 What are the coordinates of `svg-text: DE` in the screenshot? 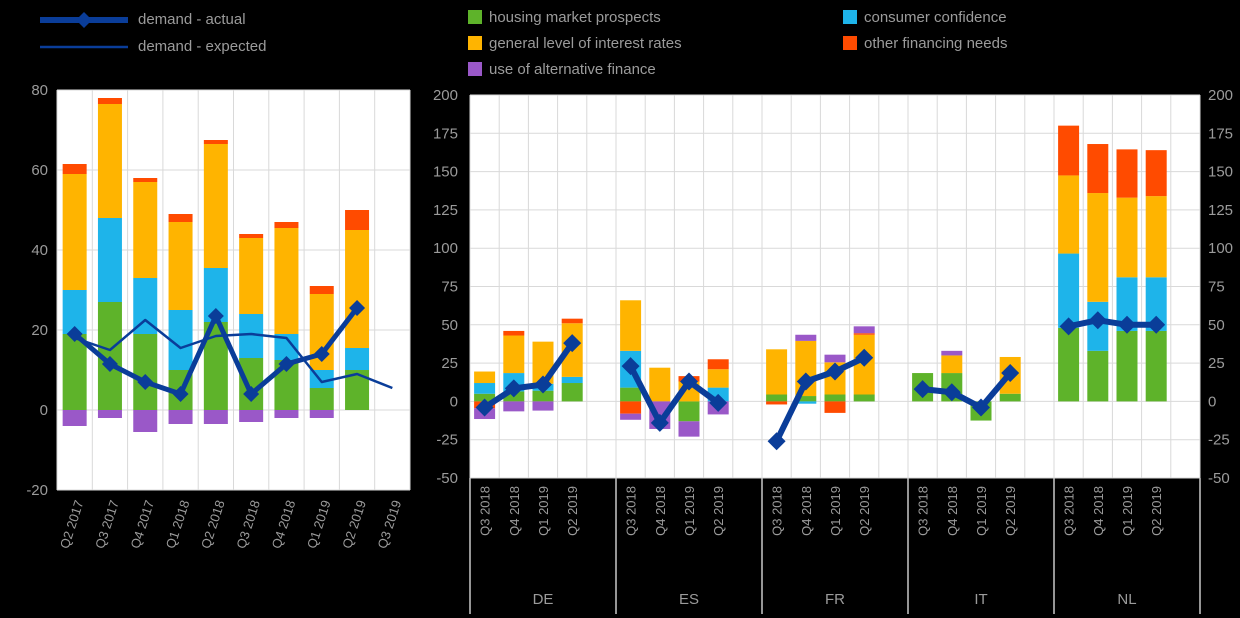 It's located at (543, 599).